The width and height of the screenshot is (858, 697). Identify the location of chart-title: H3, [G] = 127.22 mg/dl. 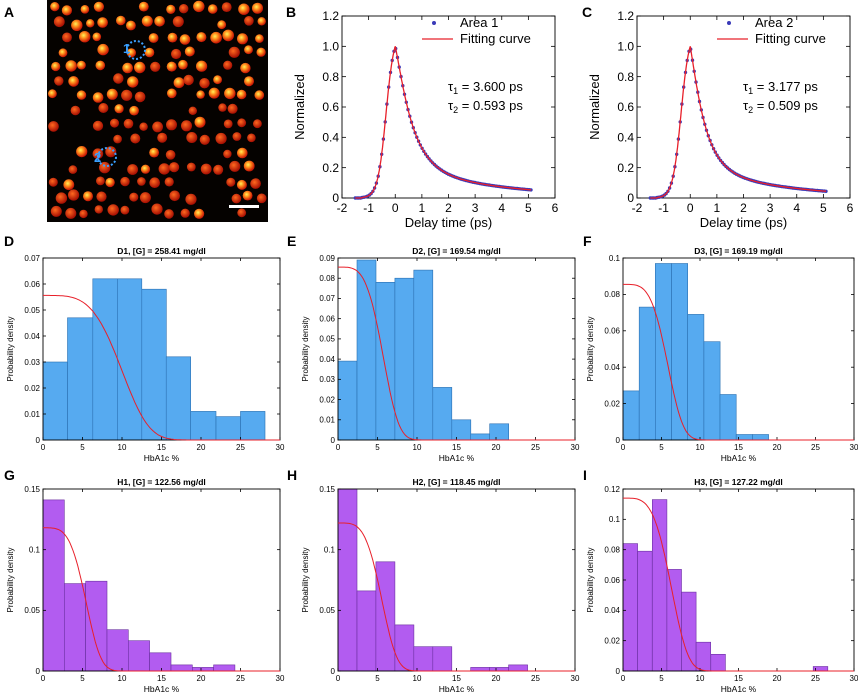
(738, 482).